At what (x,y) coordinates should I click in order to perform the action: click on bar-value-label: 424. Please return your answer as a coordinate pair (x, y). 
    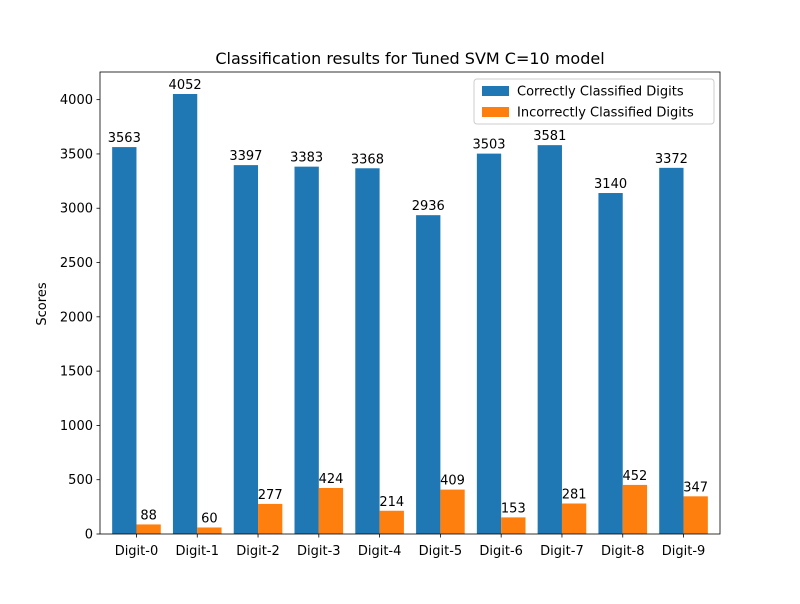
    Looking at the image, I should click on (331, 479).